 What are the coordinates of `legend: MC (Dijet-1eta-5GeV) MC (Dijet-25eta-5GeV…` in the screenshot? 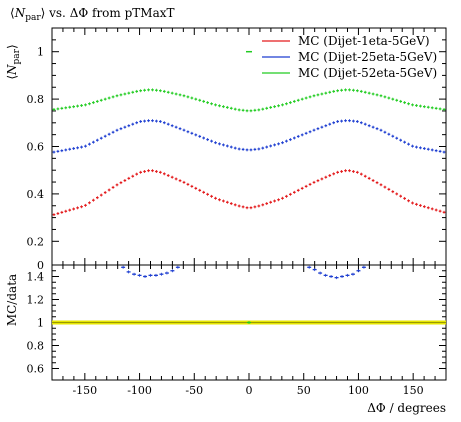 It's located at (349, 57).